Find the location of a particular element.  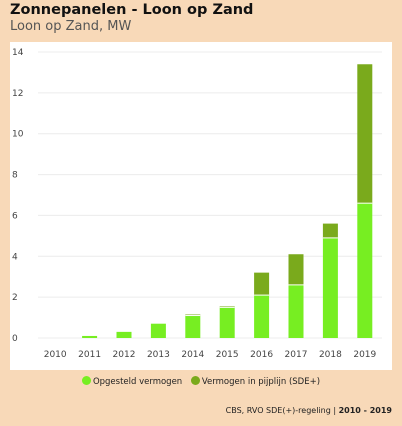

y-tick-label: 6 is located at coordinates (15, 216).